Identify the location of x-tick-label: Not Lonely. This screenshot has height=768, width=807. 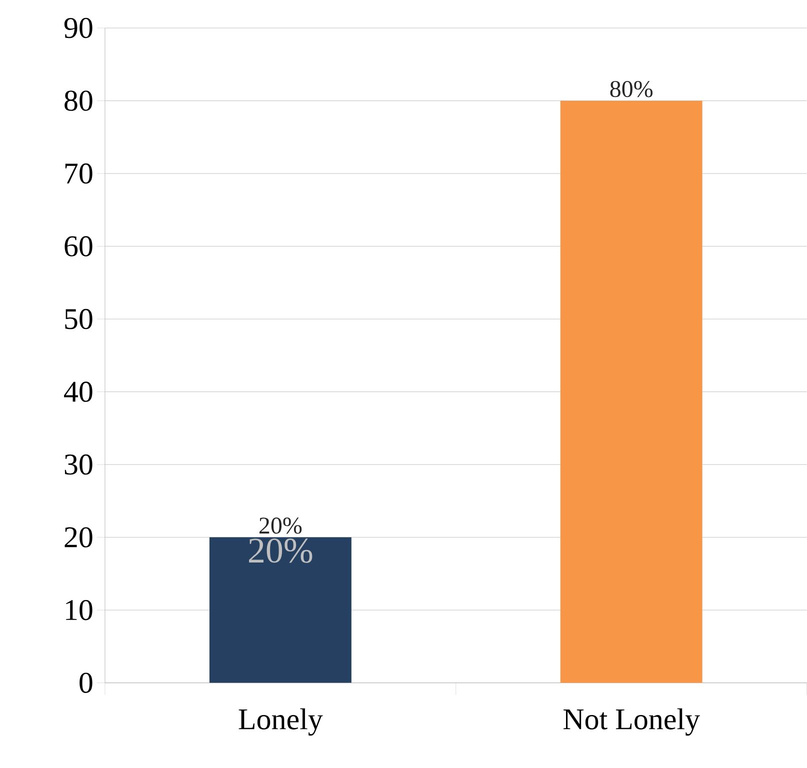
(631, 722).